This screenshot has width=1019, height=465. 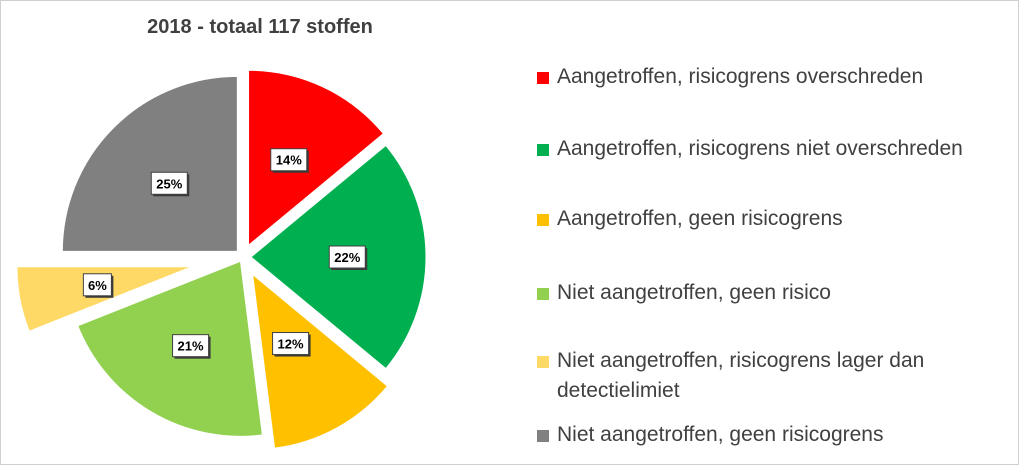 I want to click on legend-item: Aangetroffen, risicogrens overschreden, so click(x=730, y=77).